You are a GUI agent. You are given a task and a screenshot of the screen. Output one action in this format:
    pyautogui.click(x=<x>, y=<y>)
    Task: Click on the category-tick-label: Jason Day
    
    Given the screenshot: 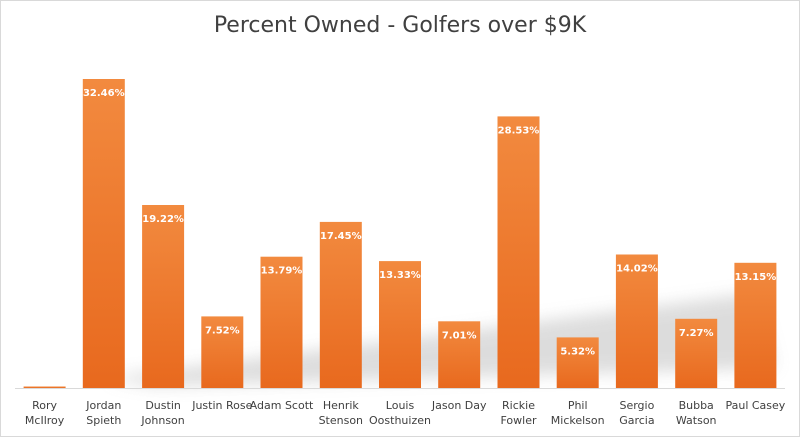 What is the action you would take?
    pyautogui.click(x=459, y=405)
    